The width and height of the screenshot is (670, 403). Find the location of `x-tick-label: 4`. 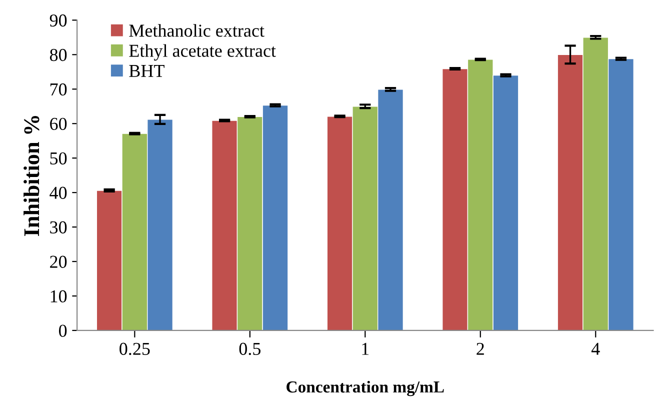

x-tick-label: 4 is located at coordinates (595, 348).